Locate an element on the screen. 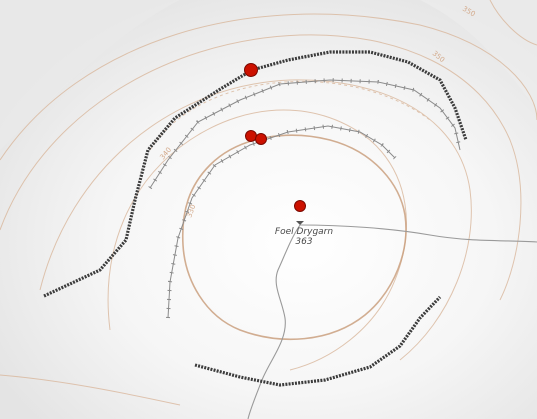 This screenshot has width=537, height=419. trig-point-icon is located at coordinates (300, 223).